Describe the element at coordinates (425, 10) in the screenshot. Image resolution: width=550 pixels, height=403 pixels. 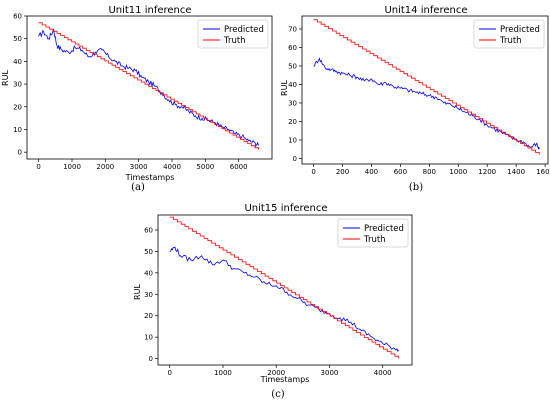
I see `chart-b-title: Unit14 inference` at that location.